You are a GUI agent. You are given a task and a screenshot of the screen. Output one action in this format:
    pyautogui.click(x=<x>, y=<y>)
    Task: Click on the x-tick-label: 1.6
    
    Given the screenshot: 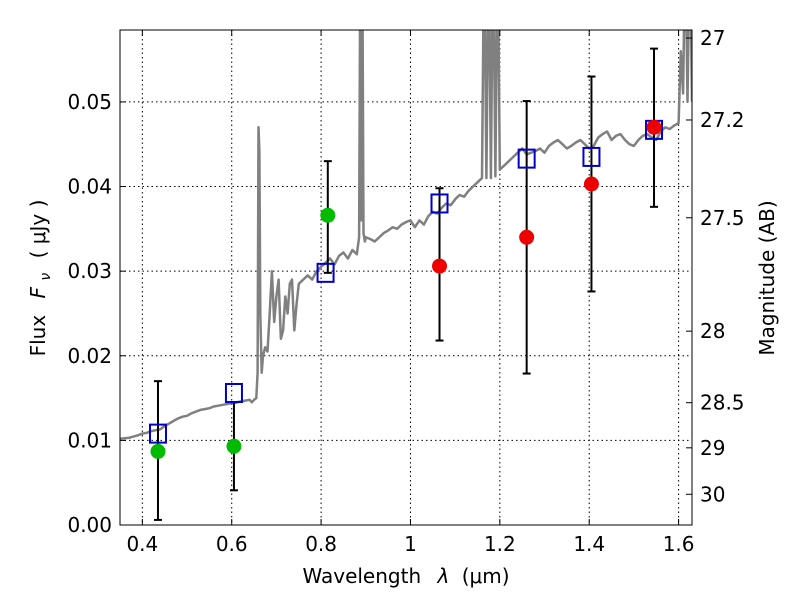 What is the action you would take?
    pyautogui.click(x=679, y=544)
    